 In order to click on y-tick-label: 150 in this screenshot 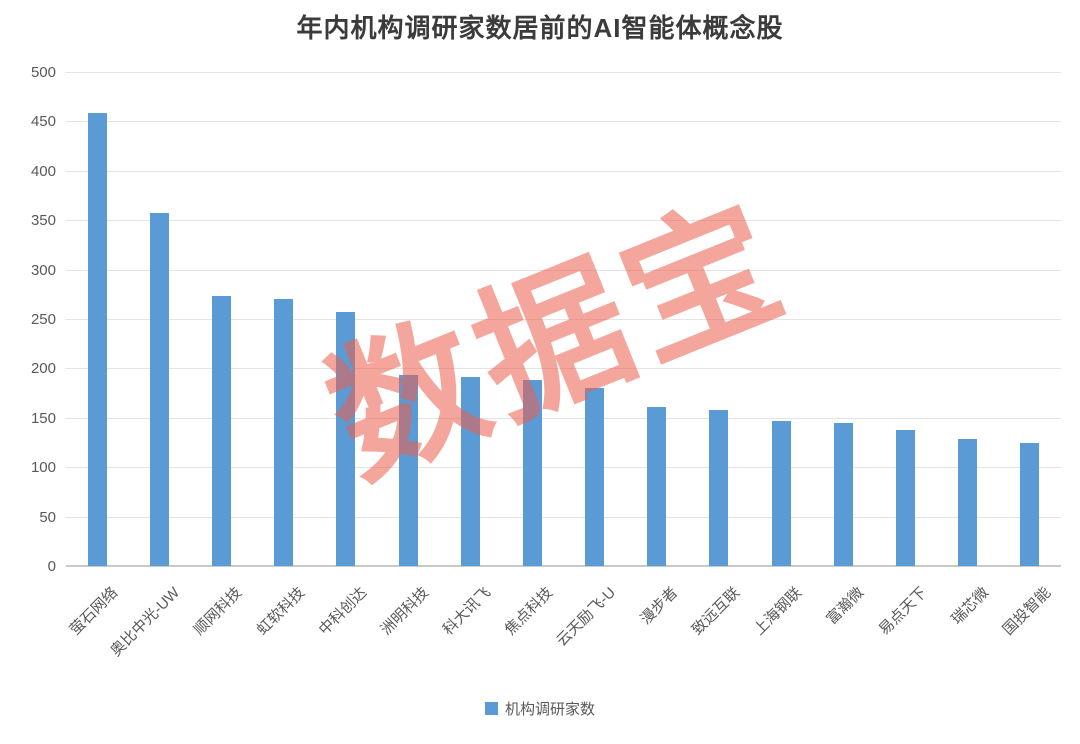, I will do `click(43, 418)`.